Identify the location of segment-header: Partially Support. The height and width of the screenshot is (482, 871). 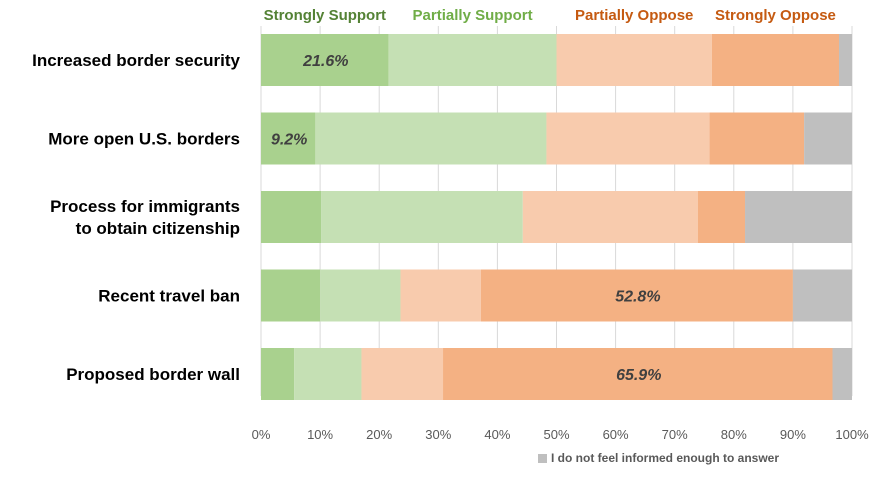
(473, 15).